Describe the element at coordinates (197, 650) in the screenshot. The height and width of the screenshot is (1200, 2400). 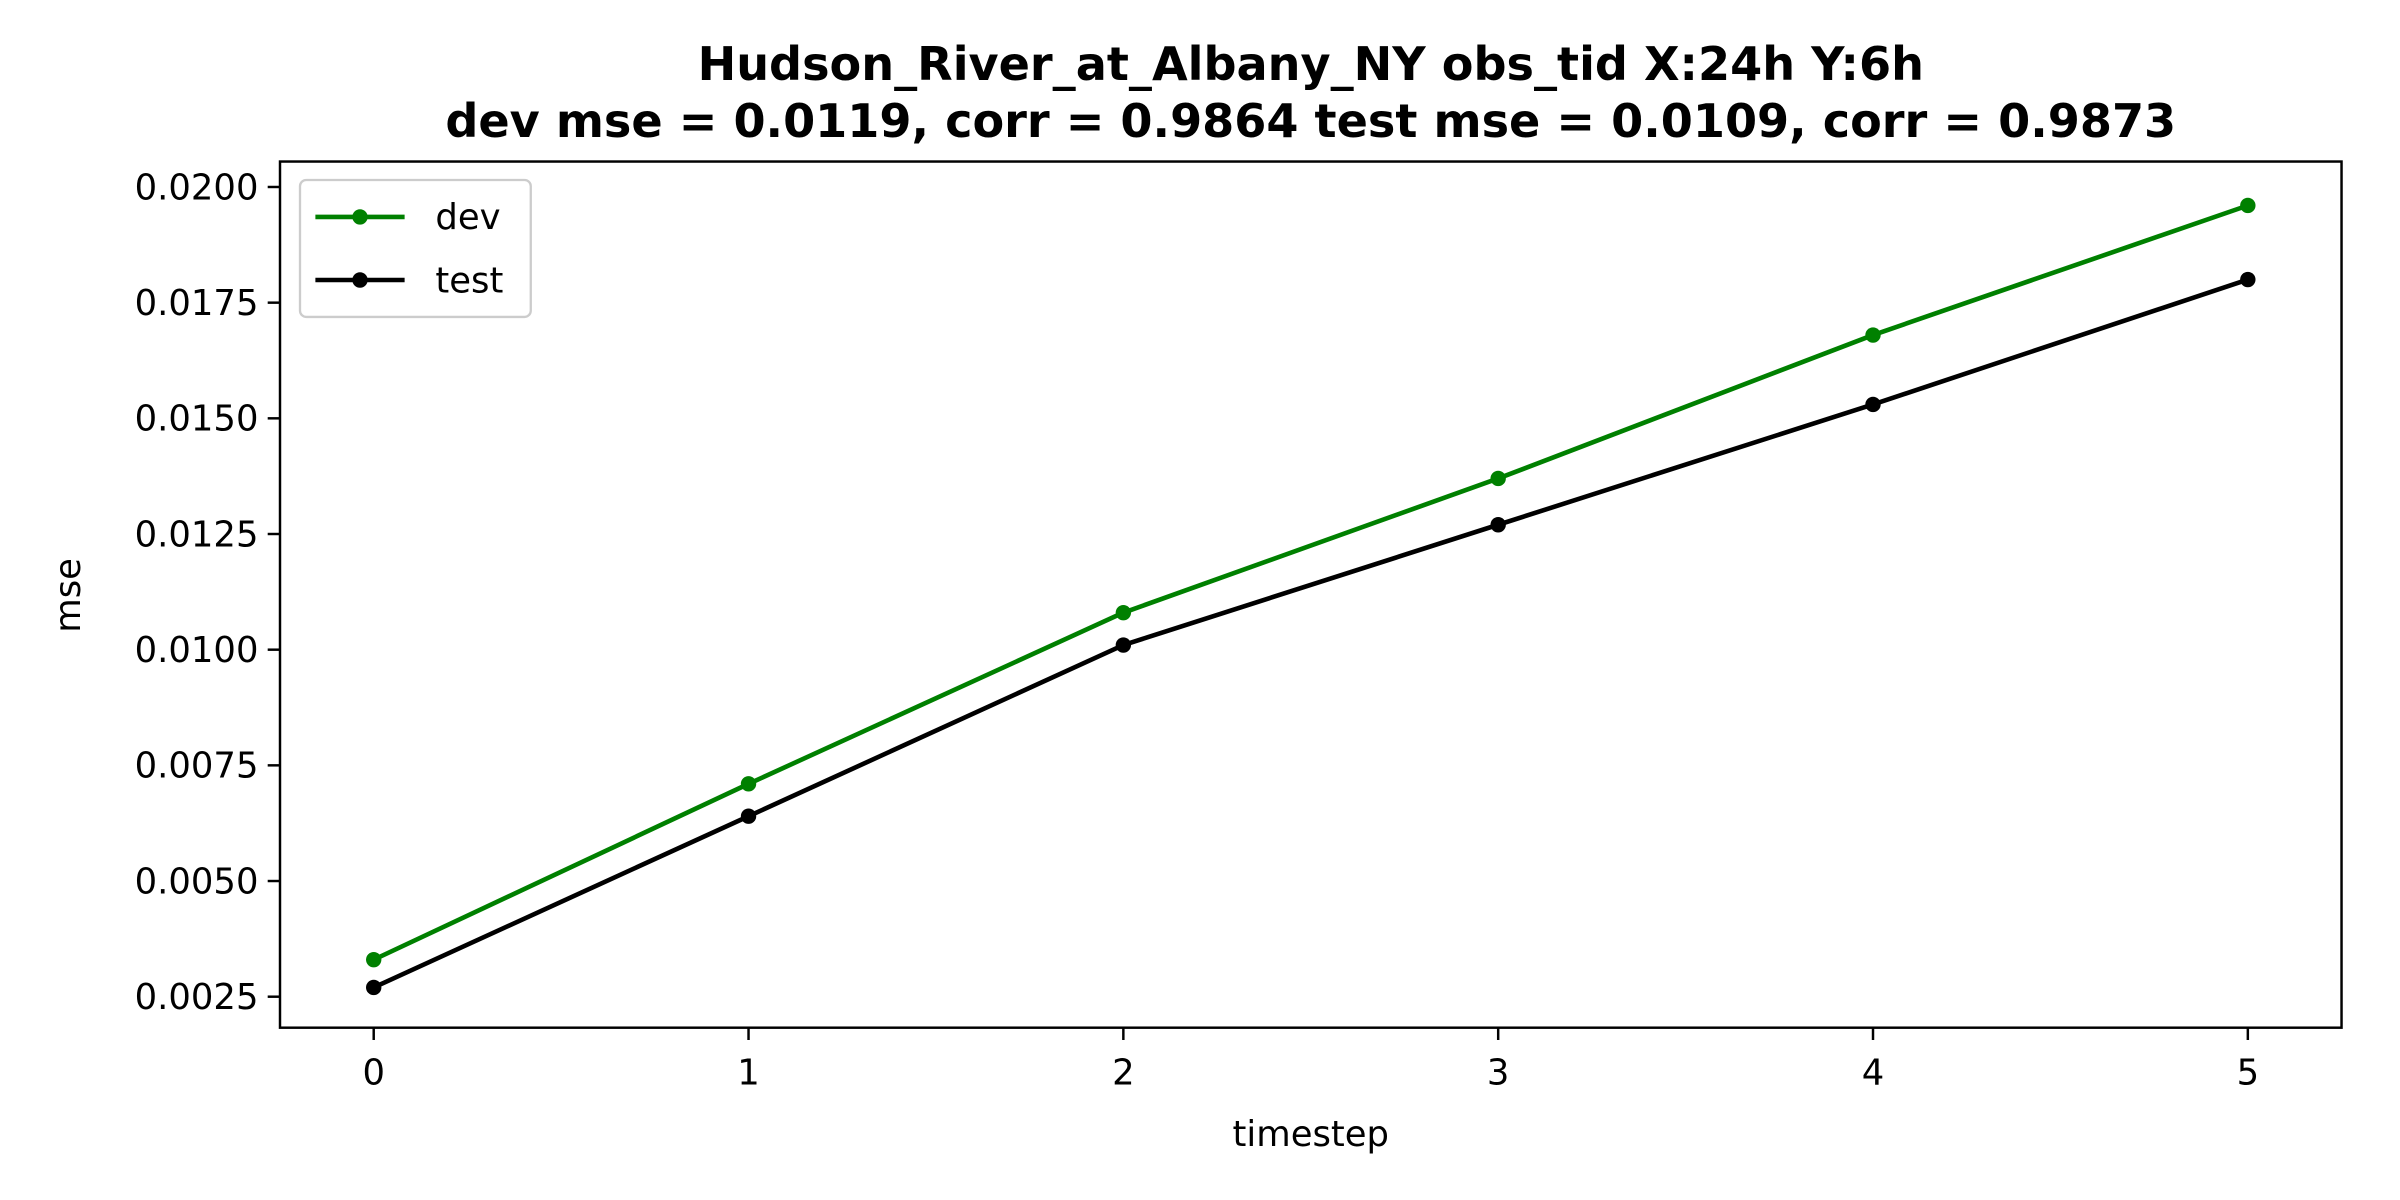
I see `y-tick-label: 0.0100` at that location.